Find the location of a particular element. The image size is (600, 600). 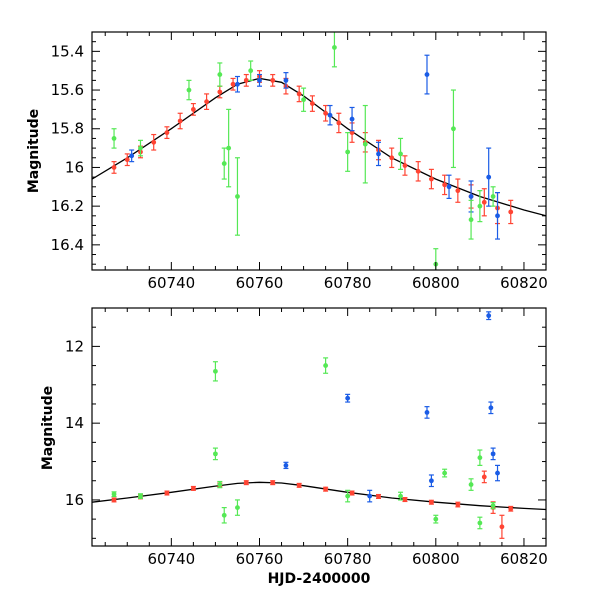

x-tick-label: 60780 is located at coordinates (348, 559).